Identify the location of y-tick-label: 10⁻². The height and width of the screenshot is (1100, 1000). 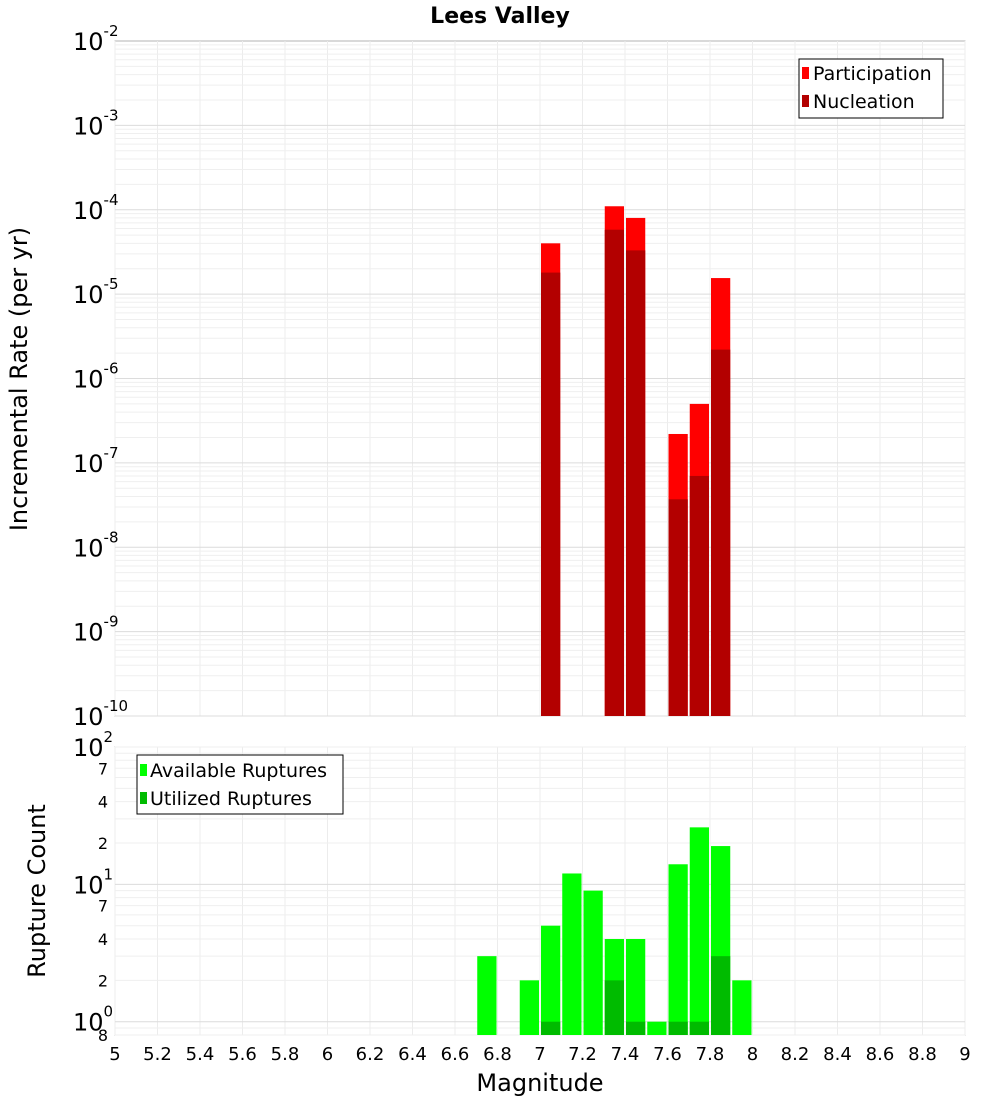
(96, 39).